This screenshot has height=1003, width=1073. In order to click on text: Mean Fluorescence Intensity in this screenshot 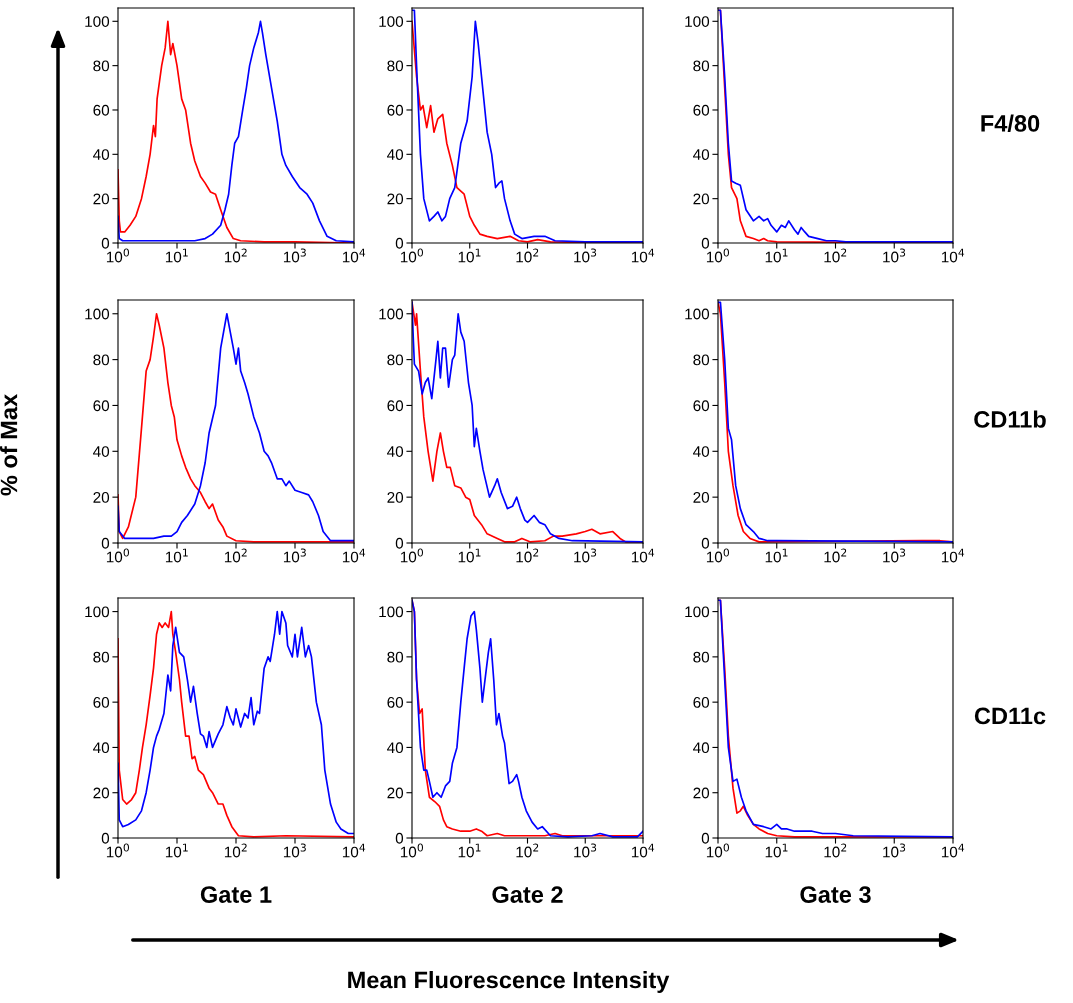, I will do `click(509, 982)`.